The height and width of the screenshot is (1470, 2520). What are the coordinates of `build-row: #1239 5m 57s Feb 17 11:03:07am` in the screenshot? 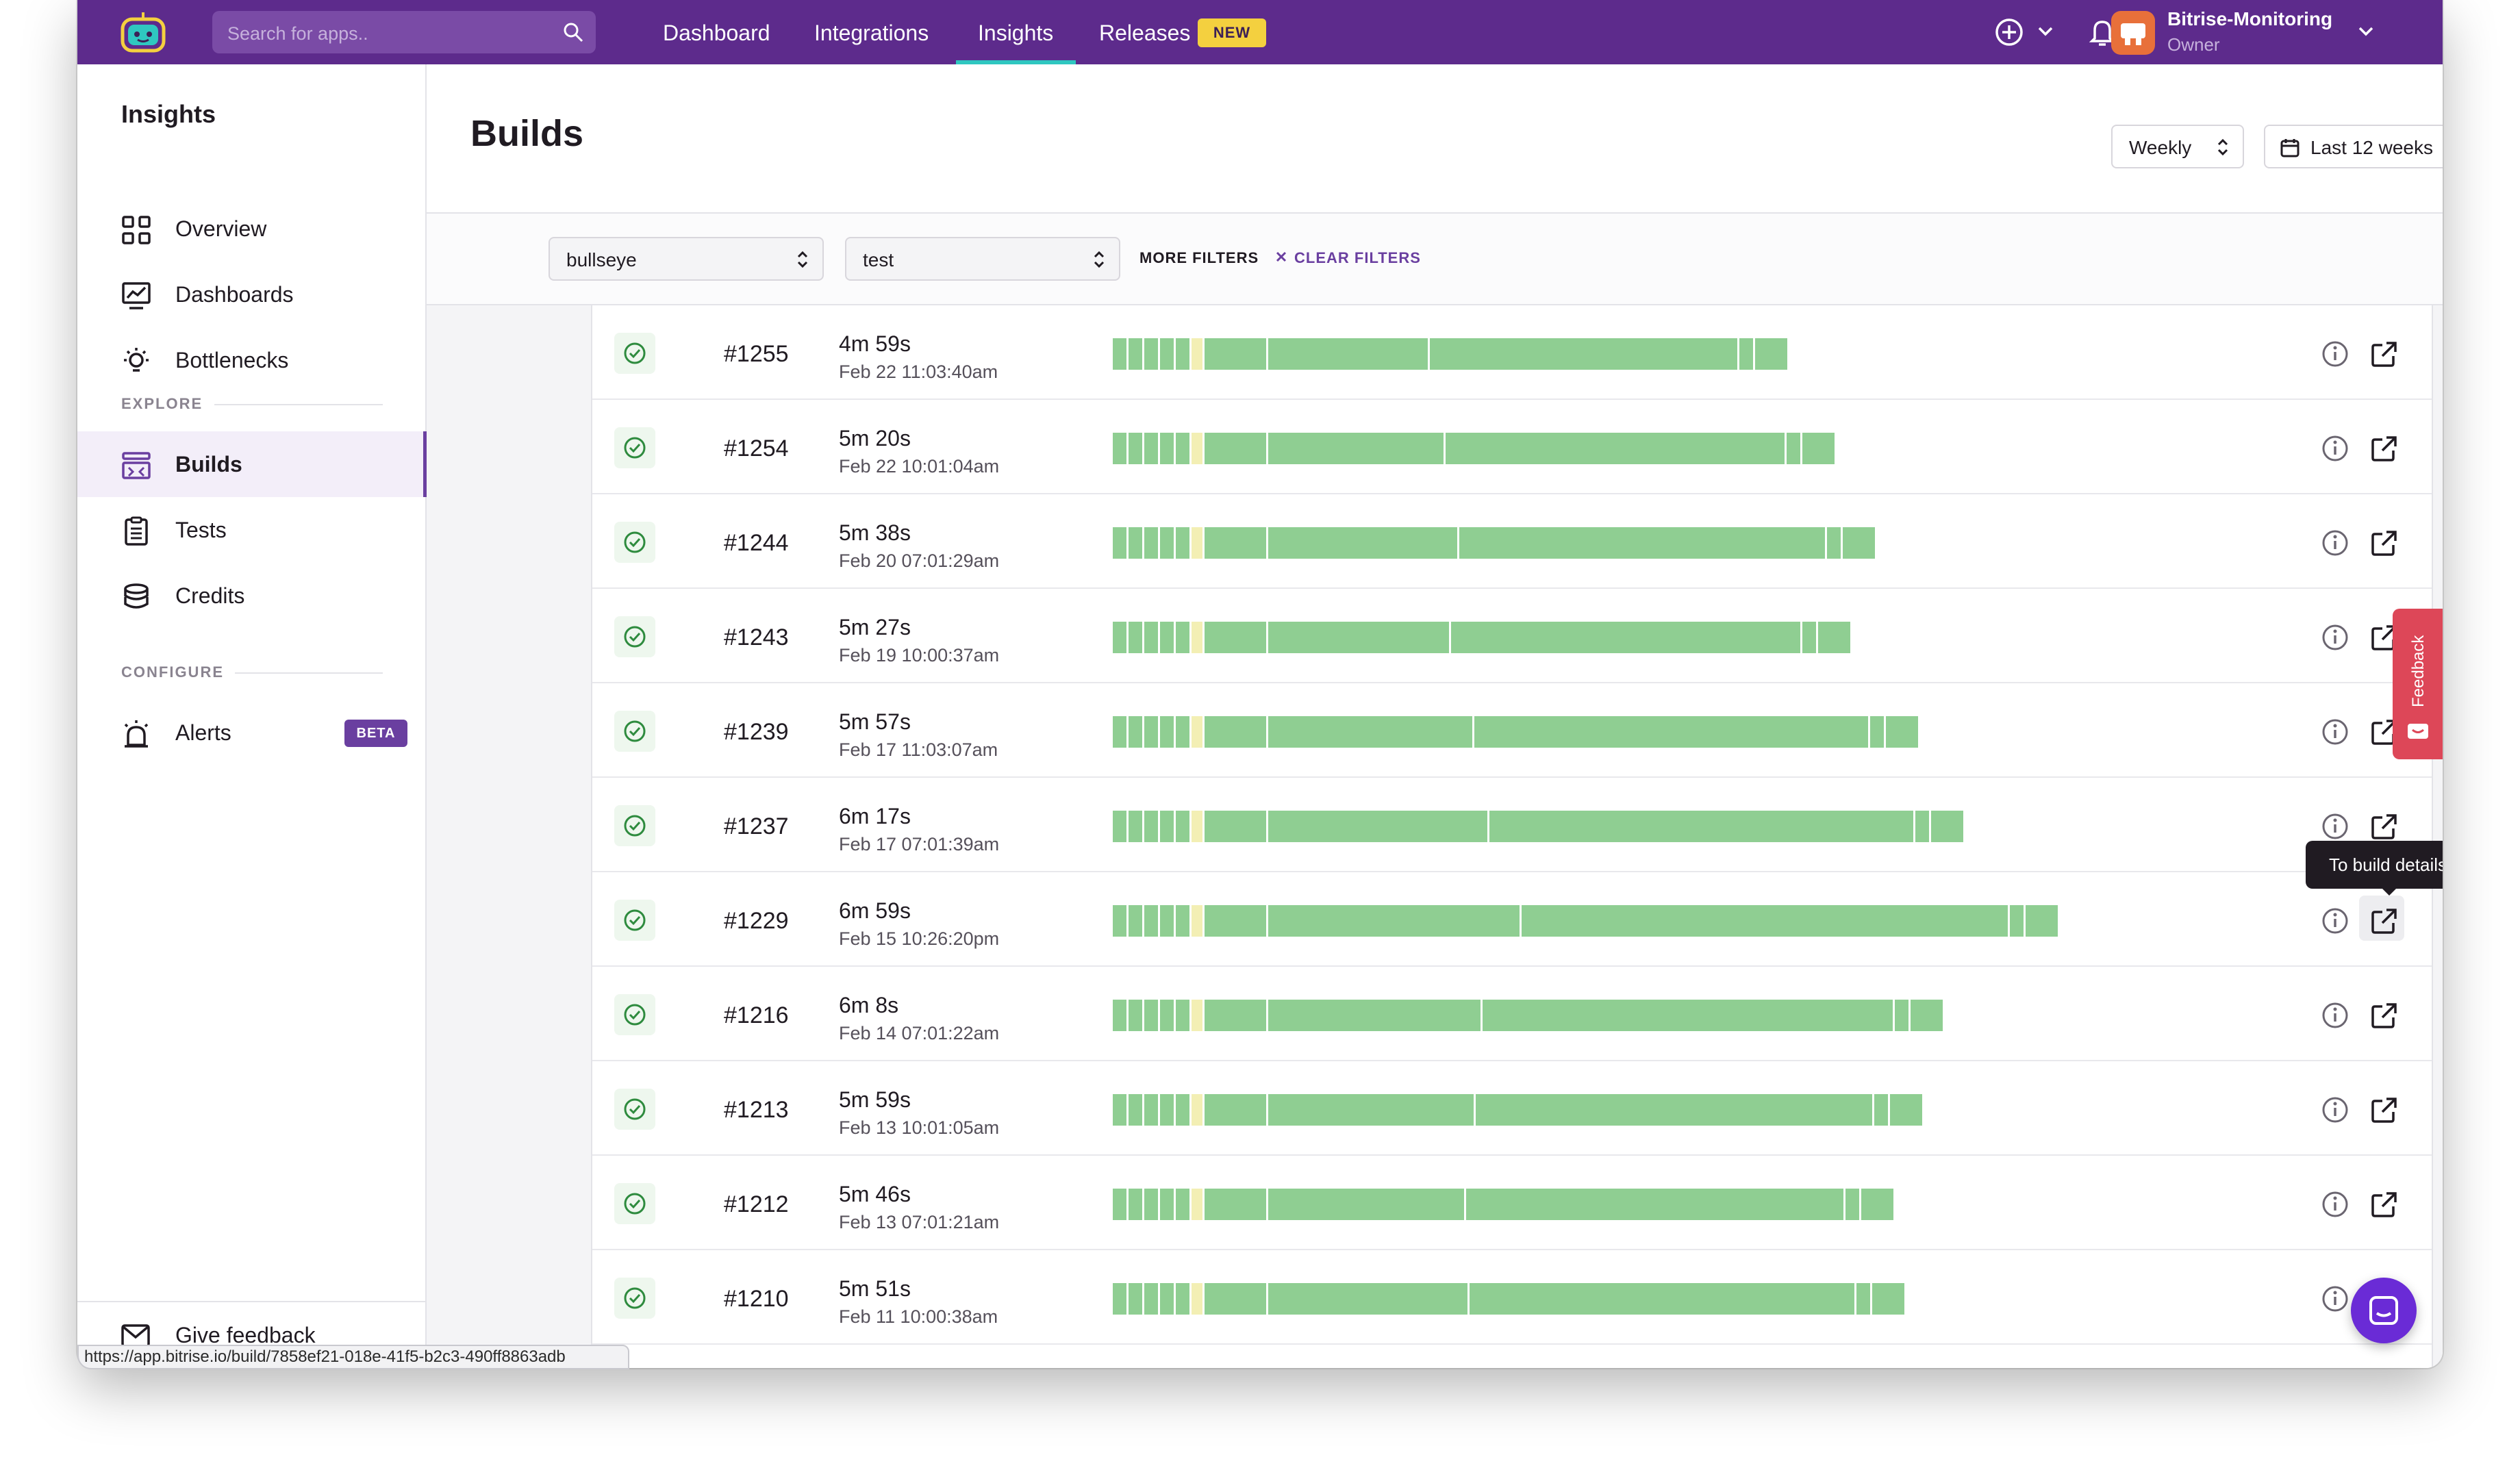 It's located at (1512, 730).